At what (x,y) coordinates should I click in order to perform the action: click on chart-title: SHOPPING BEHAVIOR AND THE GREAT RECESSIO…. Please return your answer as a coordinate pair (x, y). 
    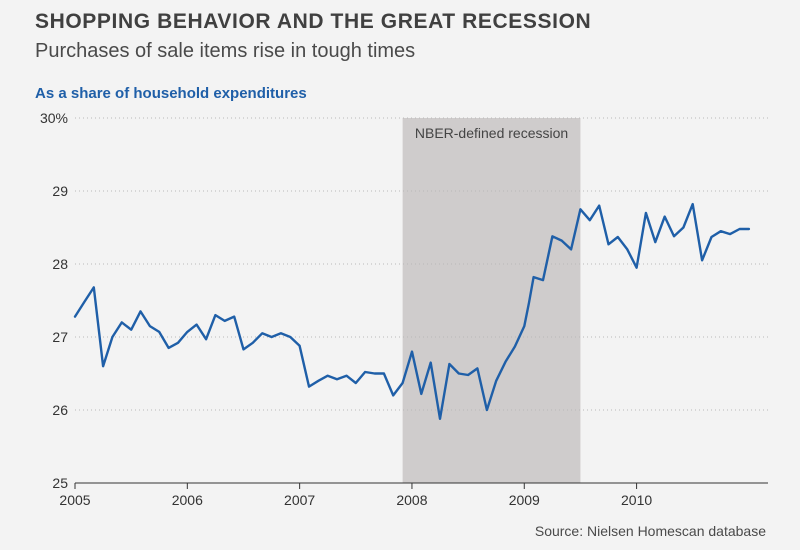
    Looking at the image, I should click on (313, 21).